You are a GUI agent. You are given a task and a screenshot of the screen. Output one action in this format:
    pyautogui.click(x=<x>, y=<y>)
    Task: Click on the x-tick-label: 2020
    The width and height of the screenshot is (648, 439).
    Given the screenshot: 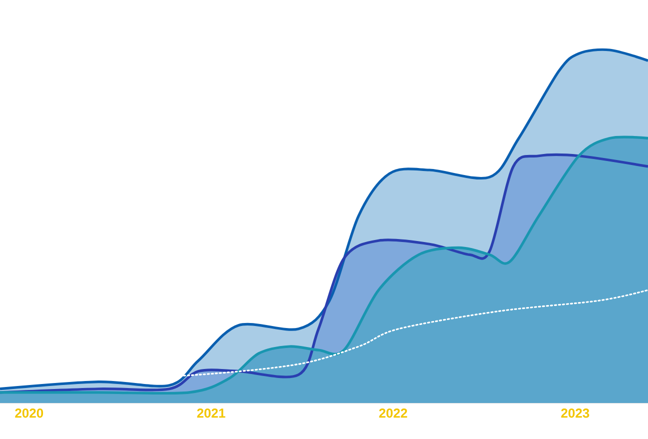 What is the action you would take?
    pyautogui.click(x=29, y=413)
    